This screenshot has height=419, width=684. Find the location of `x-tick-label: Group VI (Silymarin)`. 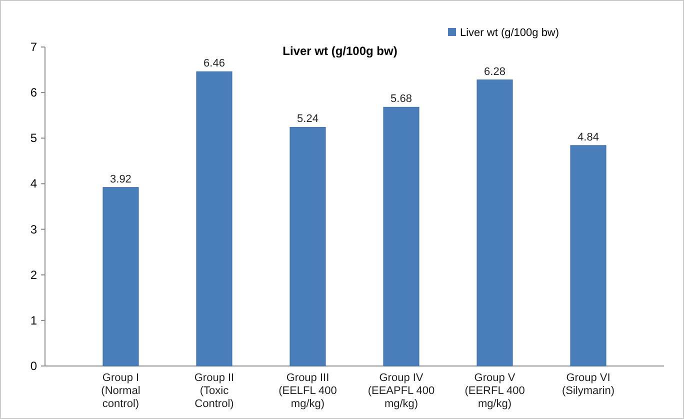

x-tick-label: Group VI (Silymarin) is located at coordinates (588, 384).